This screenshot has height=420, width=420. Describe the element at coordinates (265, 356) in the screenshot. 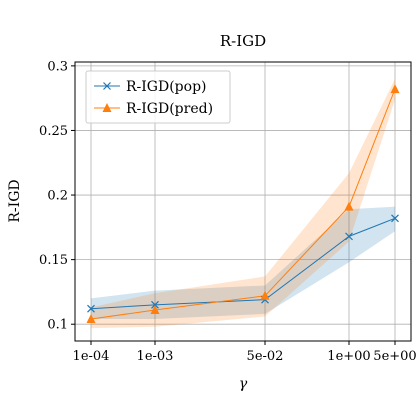

I see `x-tick-label: 5e-02` at that location.